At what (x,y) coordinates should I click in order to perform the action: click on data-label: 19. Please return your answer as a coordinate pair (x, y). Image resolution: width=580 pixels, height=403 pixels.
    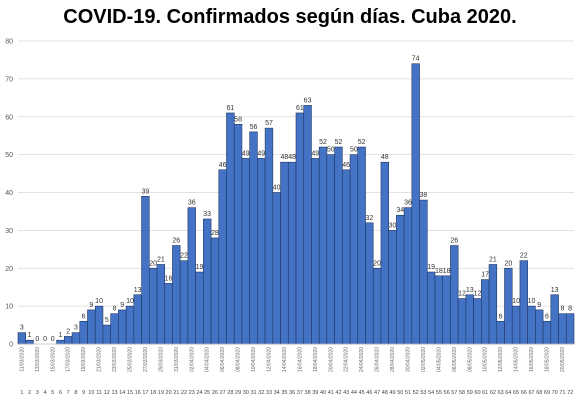
    Looking at the image, I should click on (431, 267).